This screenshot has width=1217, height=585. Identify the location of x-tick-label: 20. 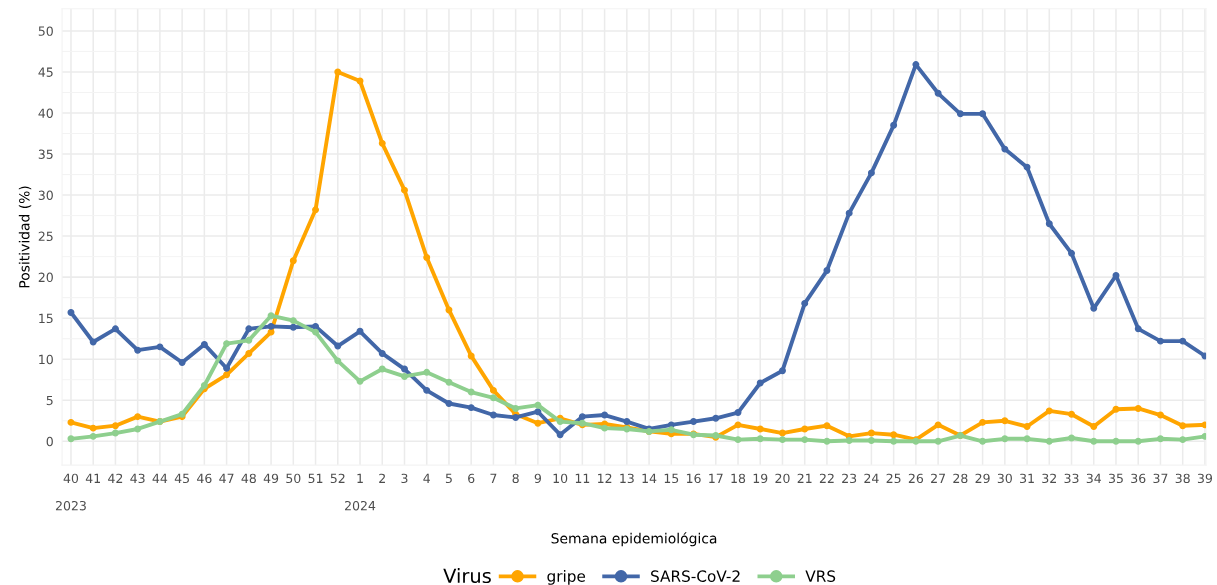
(782, 478).